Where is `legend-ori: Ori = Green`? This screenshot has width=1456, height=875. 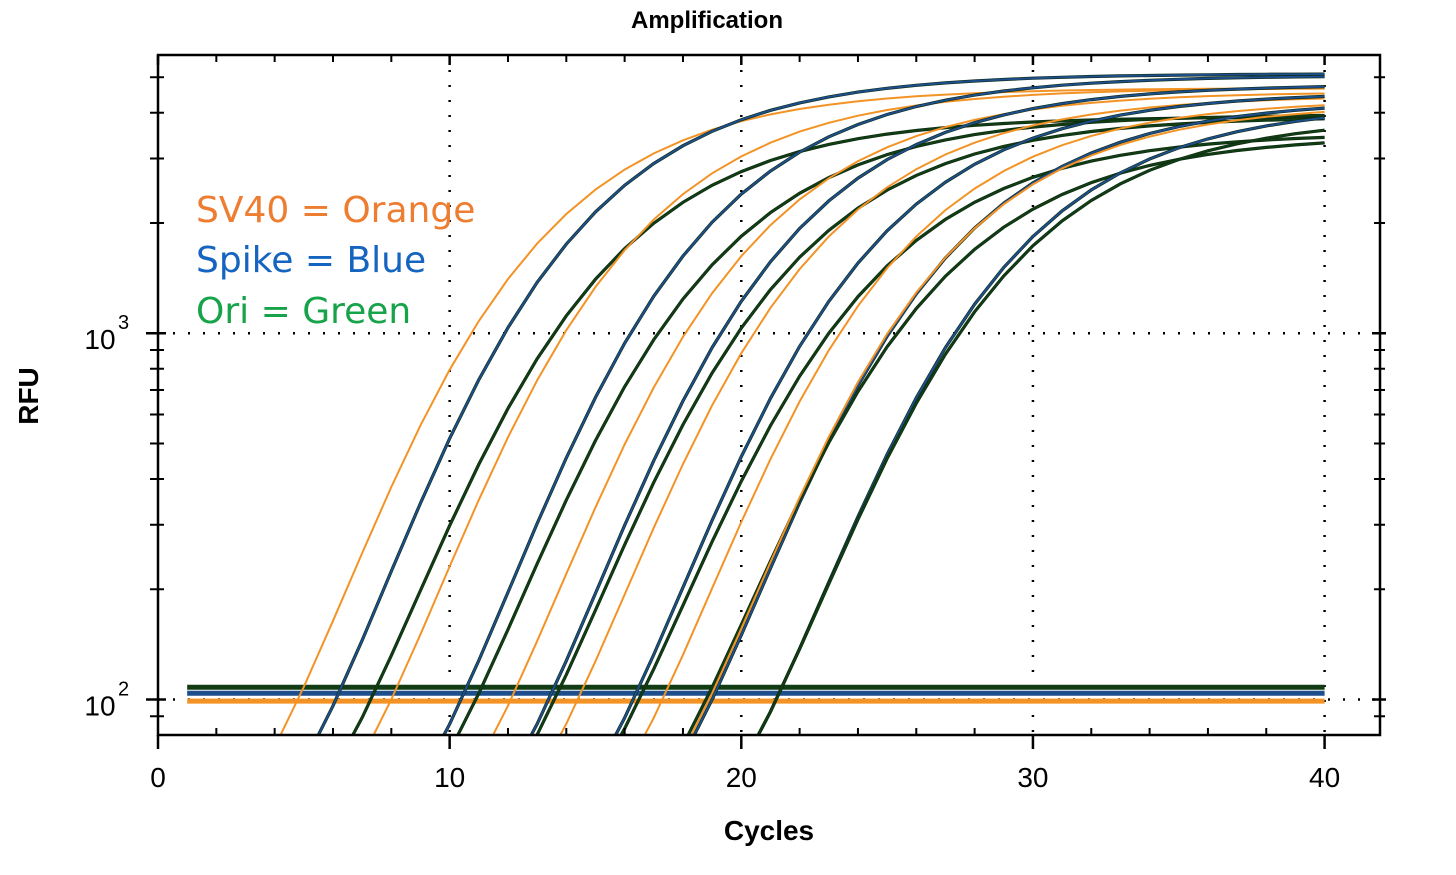
legend-ori: Ori = Green is located at coordinates (303, 311).